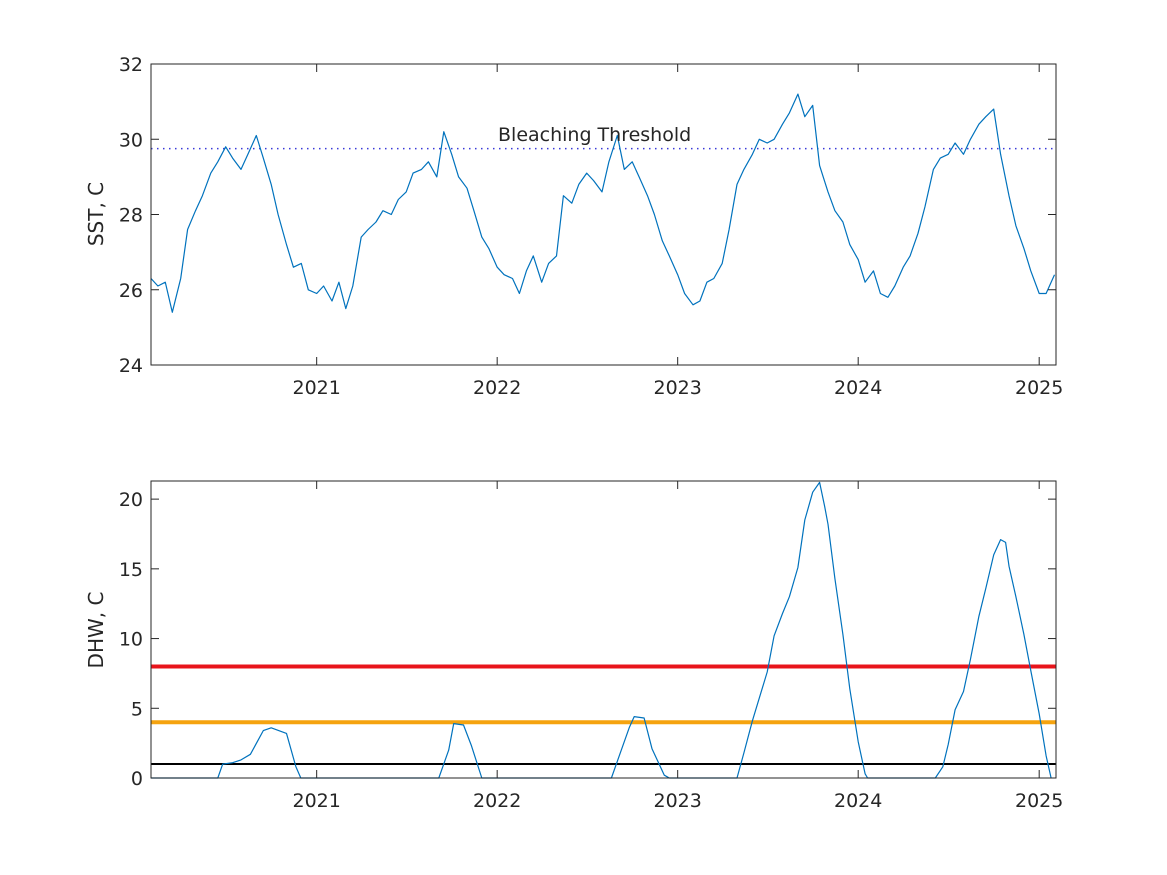 Image resolution: width=1167 pixels, height=875 pixels. What do you see at coordinates (858, 801) in the screenshot?
I see `dhw-x-tick-label: 2024` at bounding box center [858, 801].